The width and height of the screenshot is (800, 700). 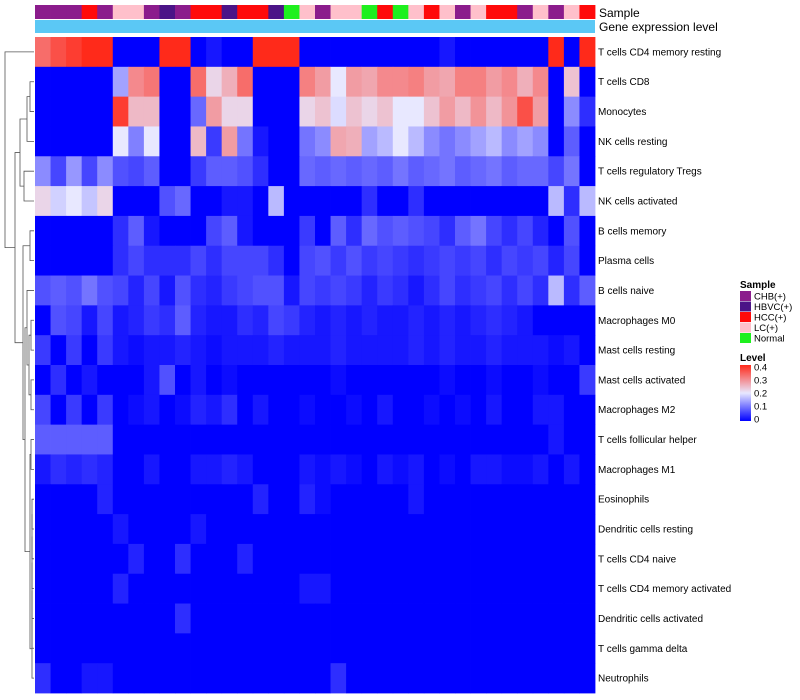 What do you see at coordinates (19, 365) in the screenshot?
I see `row-dendrogram` at bounding box center [19, 365].